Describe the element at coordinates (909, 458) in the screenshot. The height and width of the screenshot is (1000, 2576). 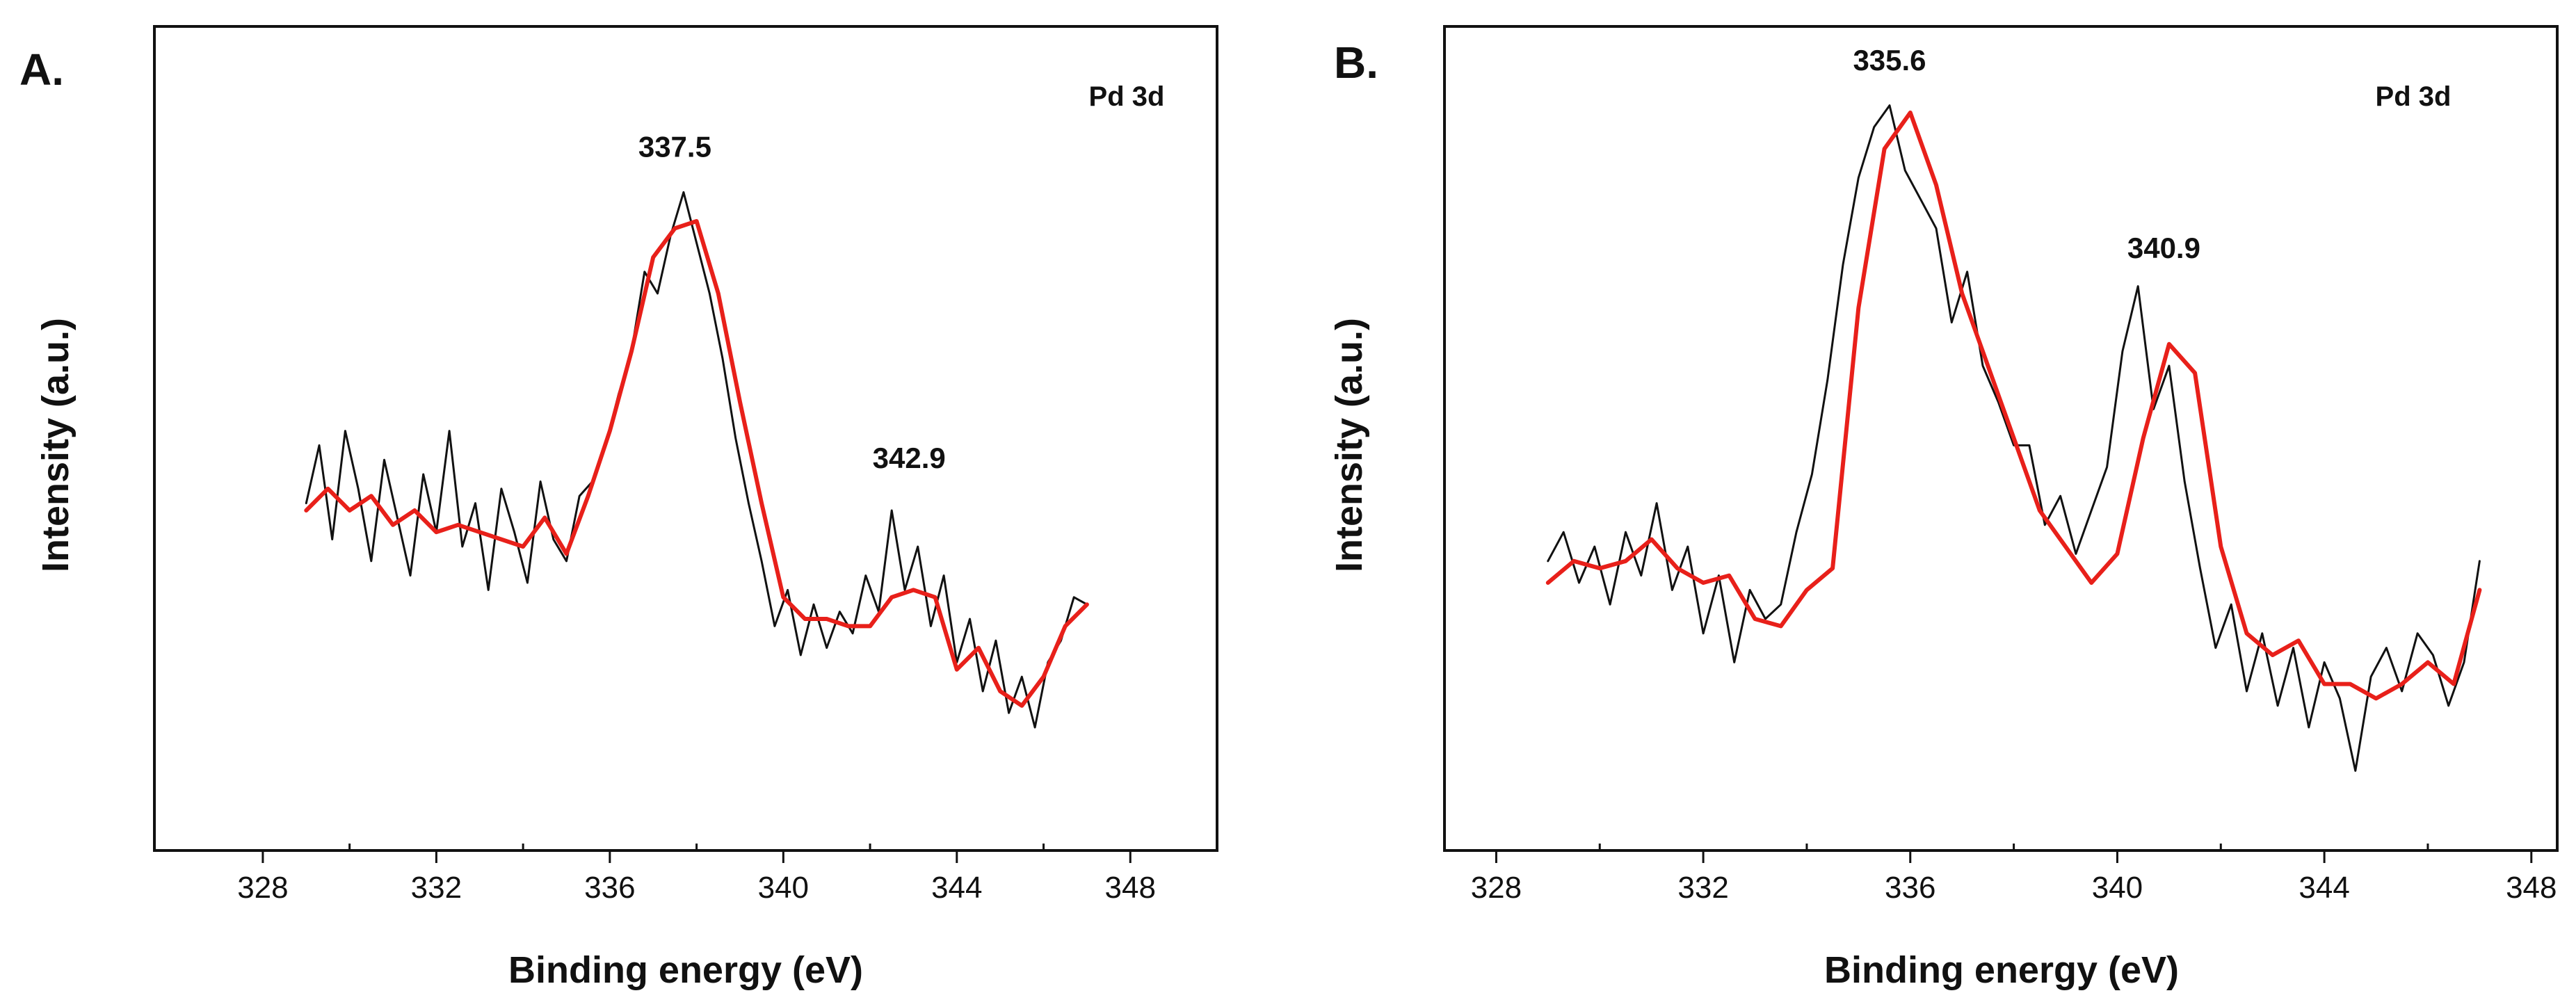
I see `peak-label: 342.9` at that location.